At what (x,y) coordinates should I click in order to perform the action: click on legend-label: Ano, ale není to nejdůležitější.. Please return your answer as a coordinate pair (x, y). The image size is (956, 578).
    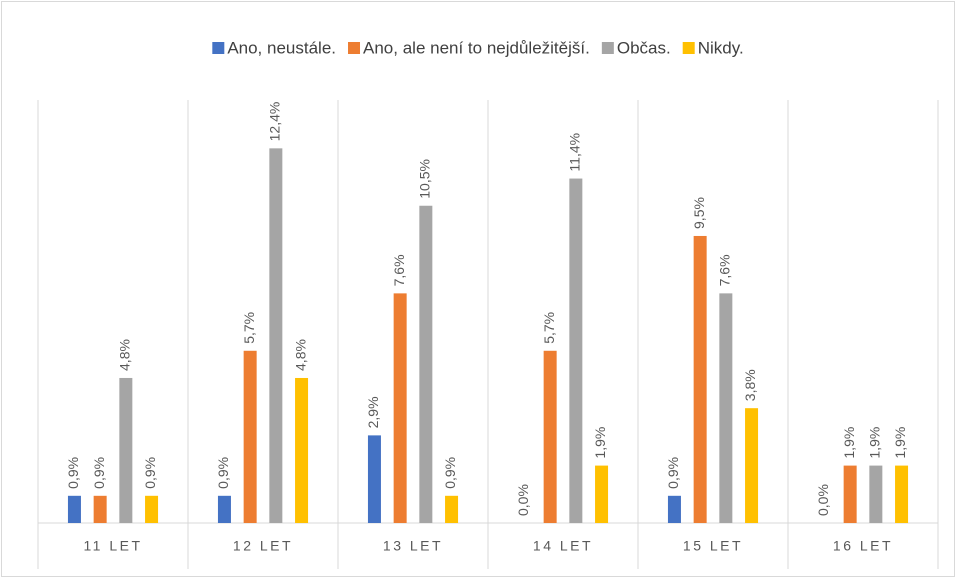
    Looking at the image, I should click on (476, 47).